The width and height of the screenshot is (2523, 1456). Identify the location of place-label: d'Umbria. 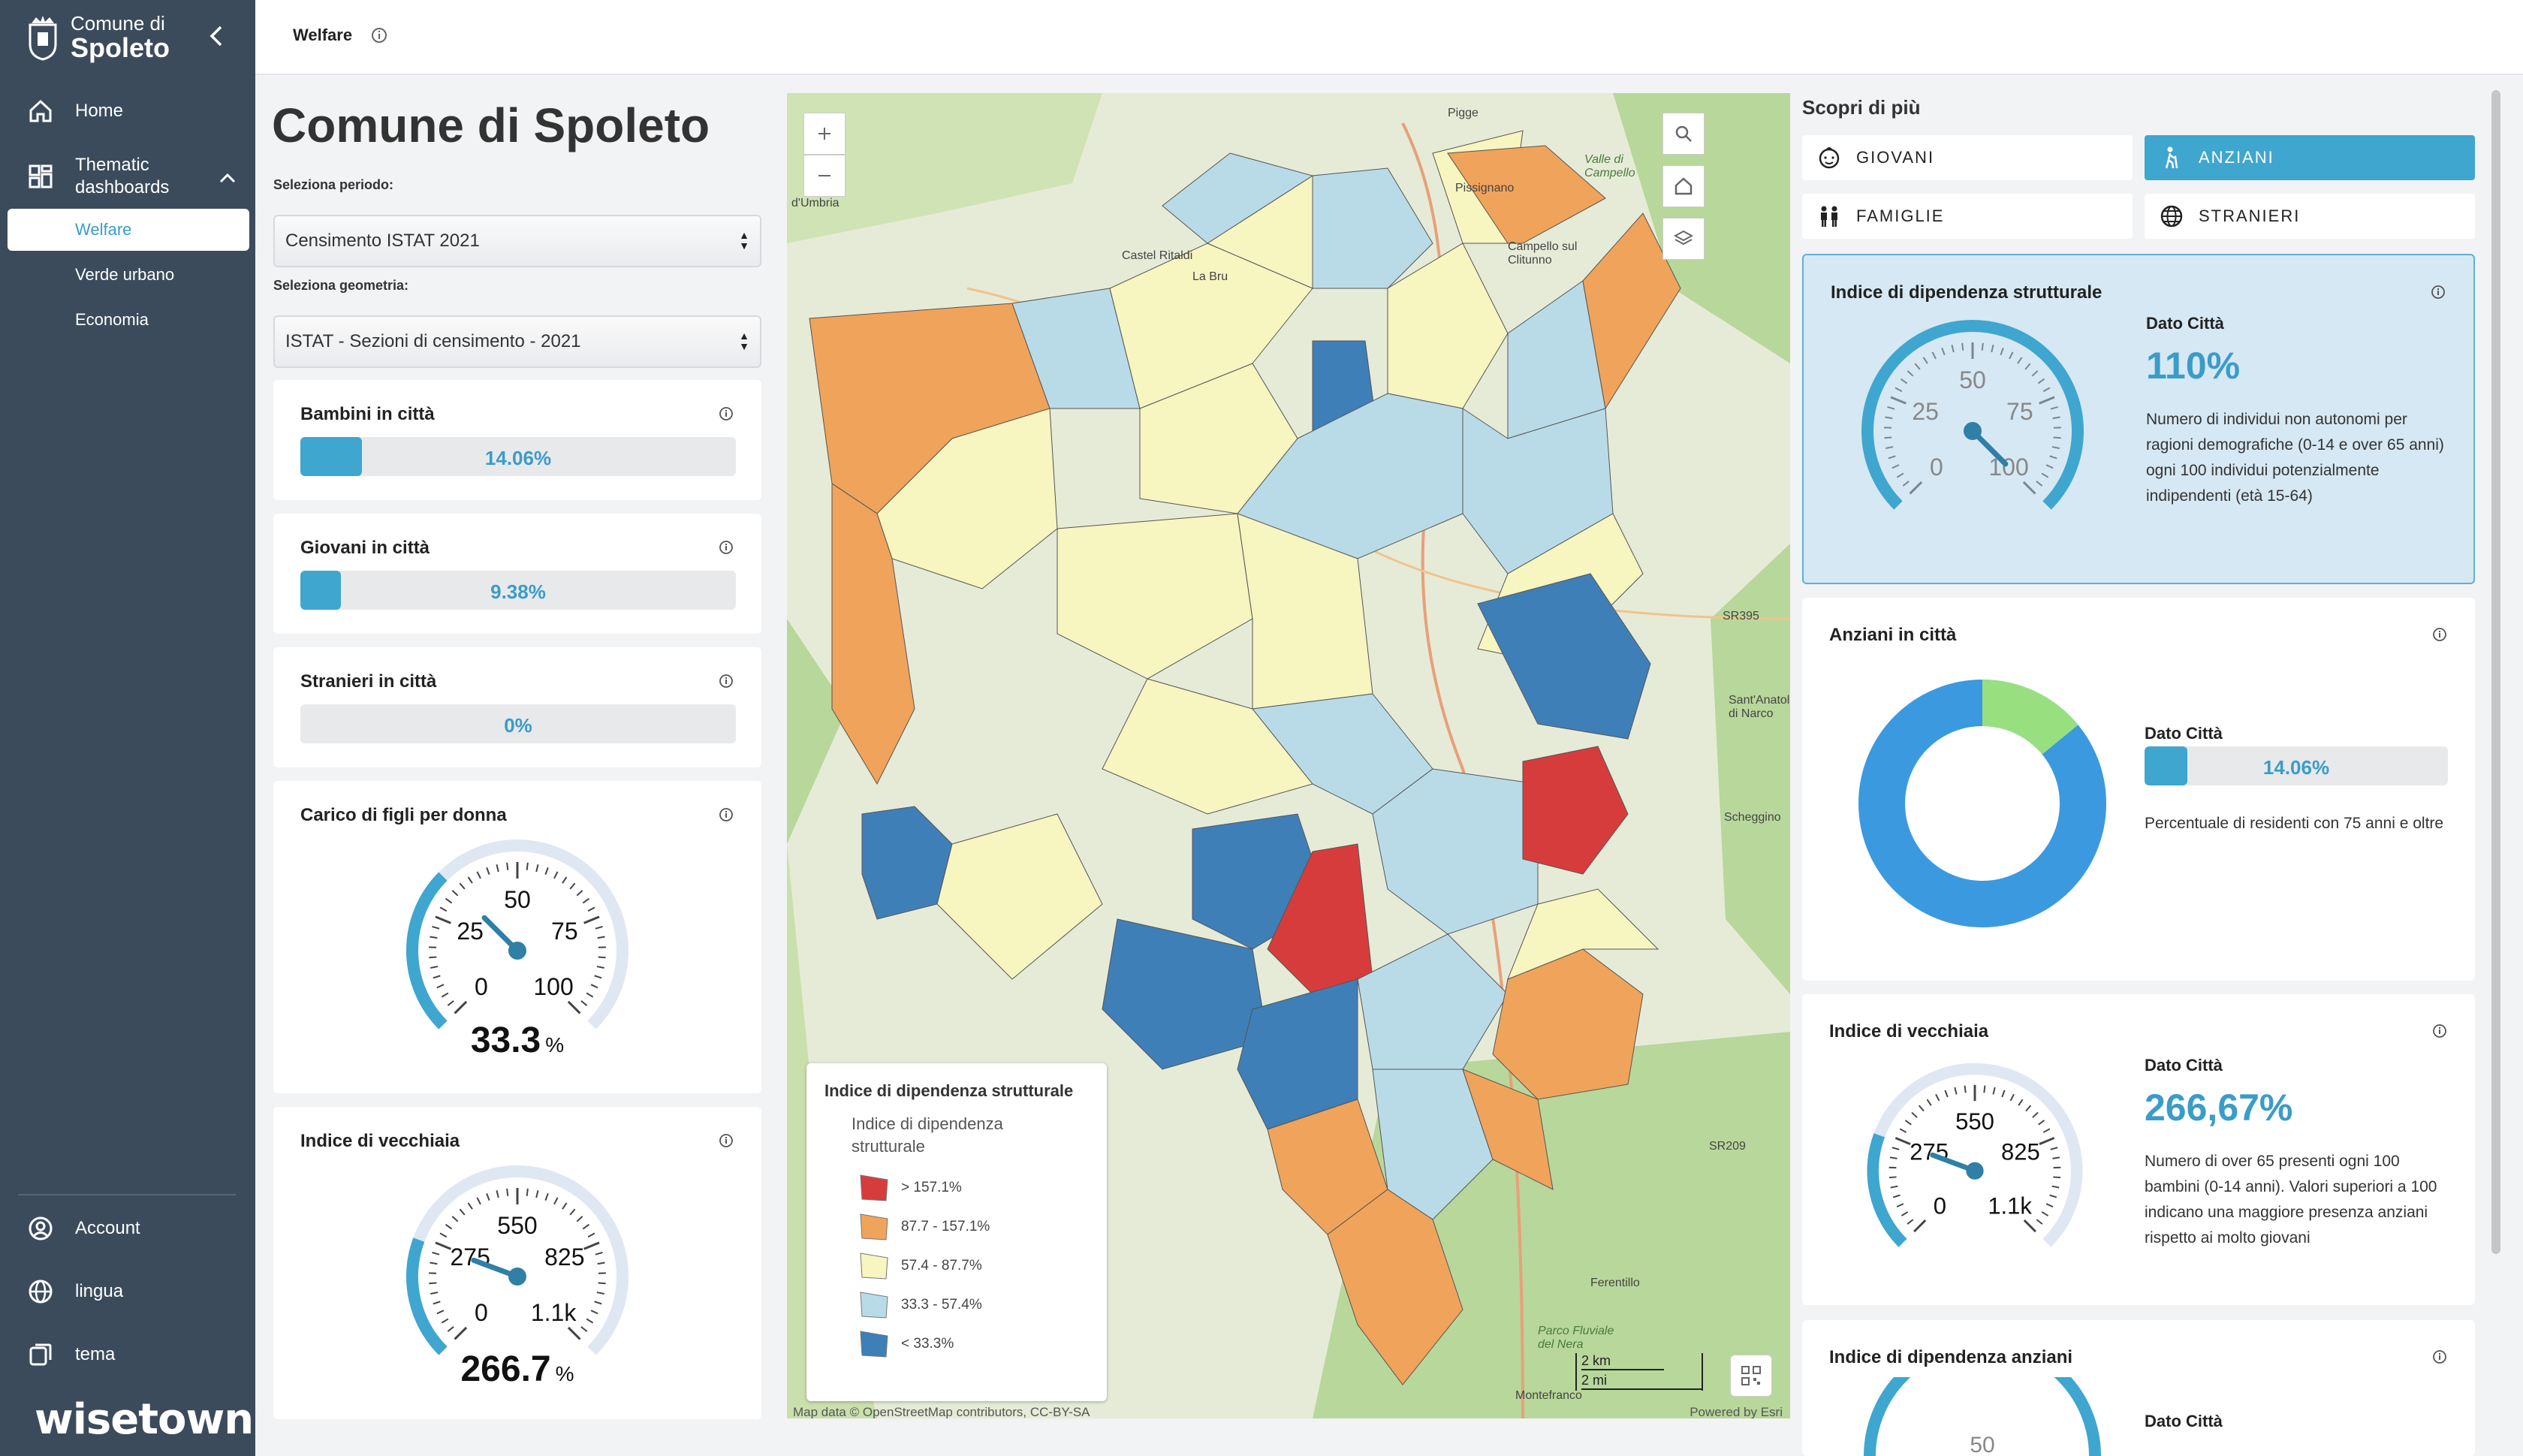
(815, 203).